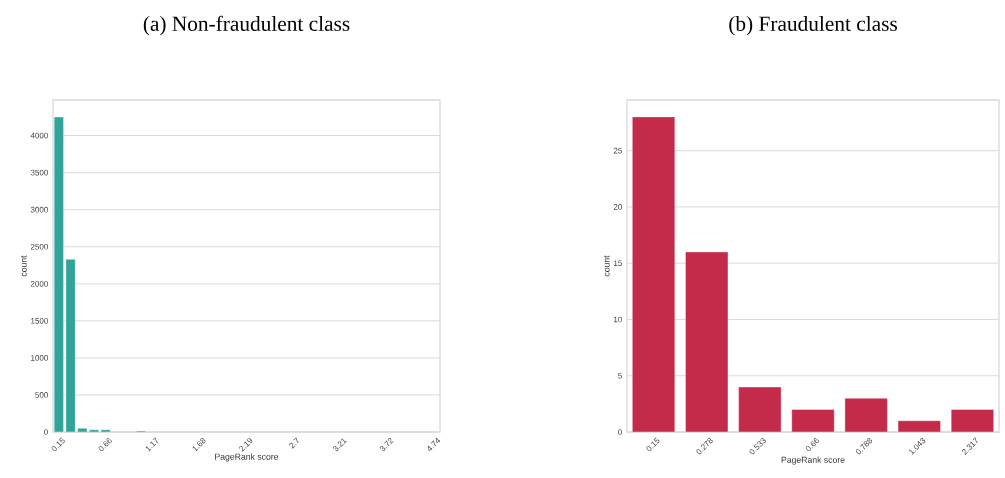 This screenshot has width=1005, height=478. What do you see at coordinates (618, 319) in the screenshot?
I see `y-tick-label: 10` at bounding box center [618, 319].